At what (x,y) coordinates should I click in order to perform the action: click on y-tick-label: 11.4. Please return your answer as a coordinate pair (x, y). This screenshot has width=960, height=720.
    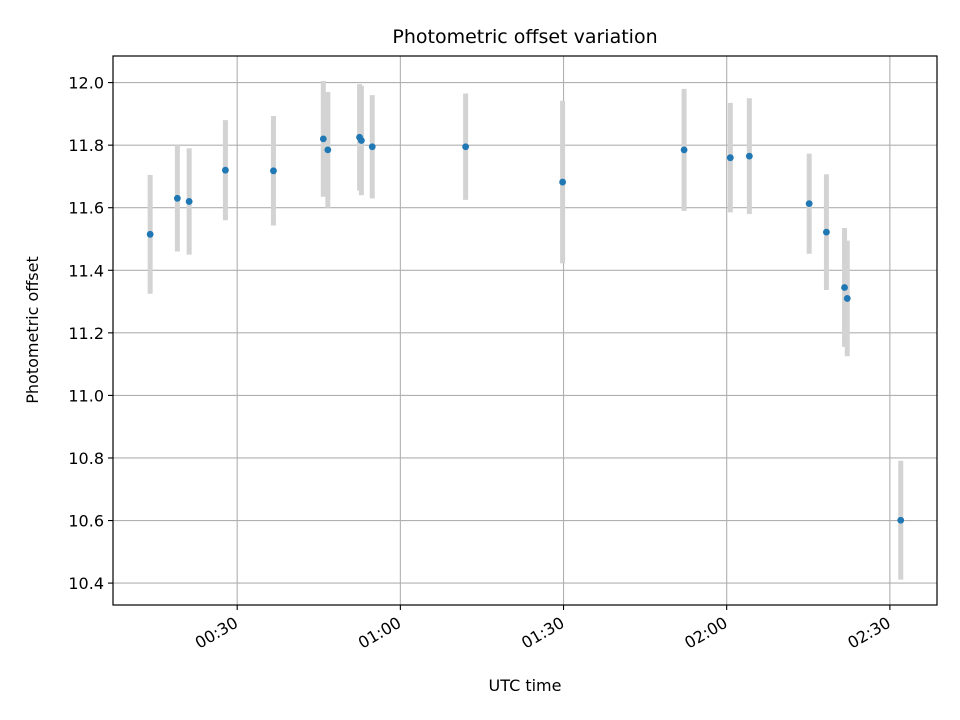
    Looking at the image, I should click on (86, 270).